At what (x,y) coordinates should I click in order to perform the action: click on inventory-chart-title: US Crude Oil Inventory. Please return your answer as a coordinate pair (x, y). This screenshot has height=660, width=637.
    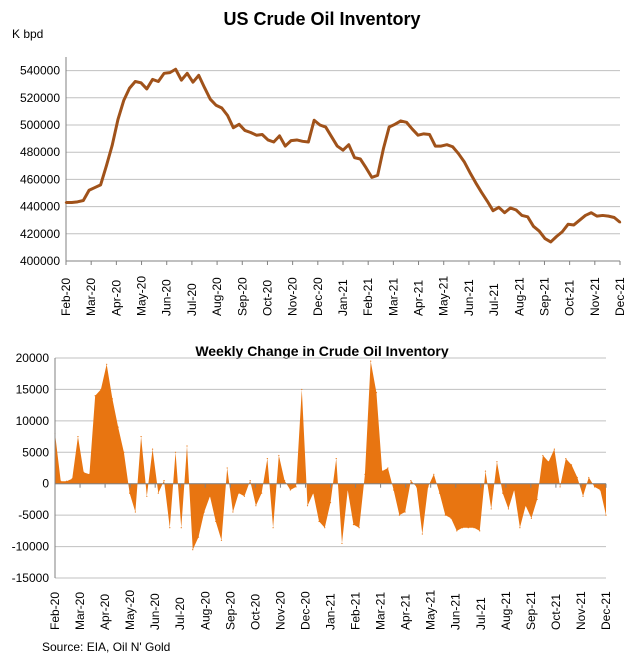
    Looking at the image, I should click on (321, 19).